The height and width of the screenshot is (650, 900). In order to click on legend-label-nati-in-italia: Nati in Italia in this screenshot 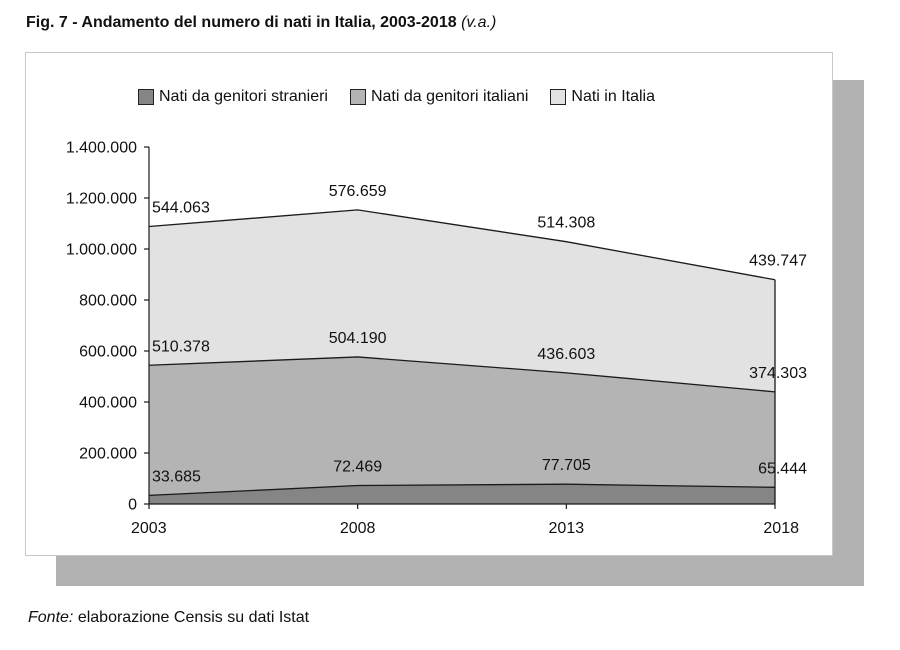, I will do `click(613, 96)`.